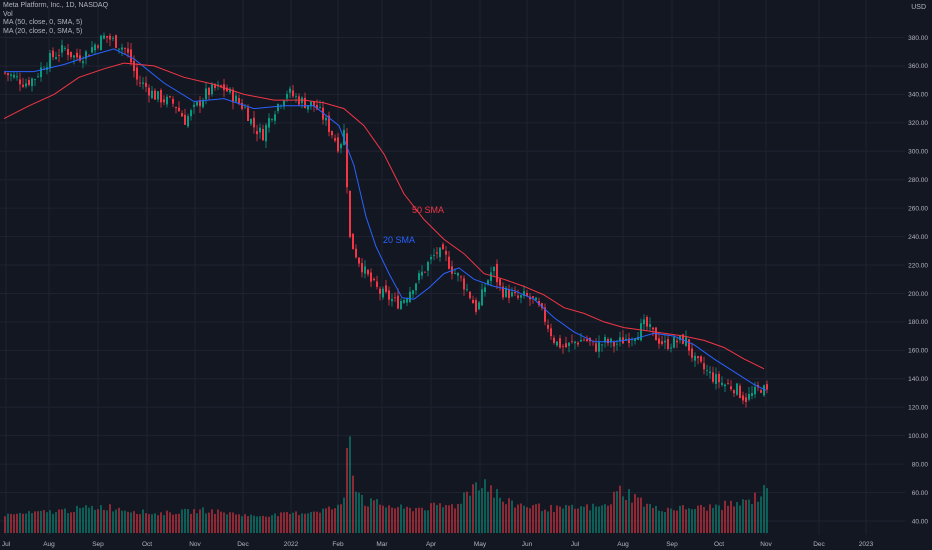 The width and height of the screenshot is (932, 550). What do you see at coordinates (920, 464) in the screenshot?
I see `price-tick-label: 80.00` at bounding box center [920, 464].